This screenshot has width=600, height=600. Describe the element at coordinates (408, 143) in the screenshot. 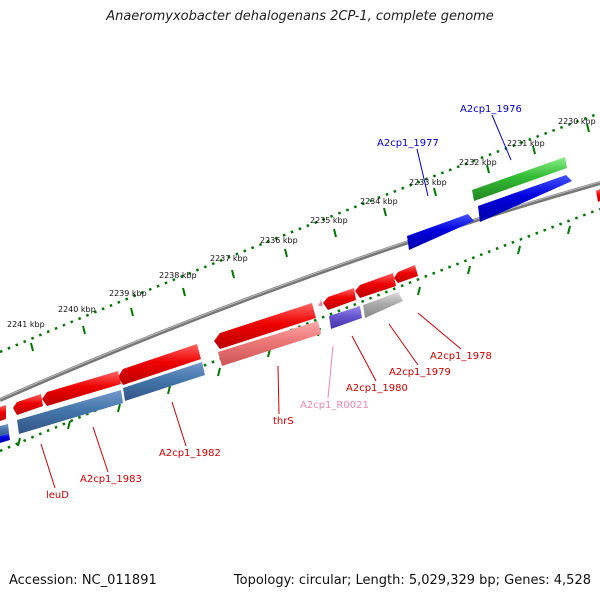

I see `gene-label: A2cp1_1977` at that location.